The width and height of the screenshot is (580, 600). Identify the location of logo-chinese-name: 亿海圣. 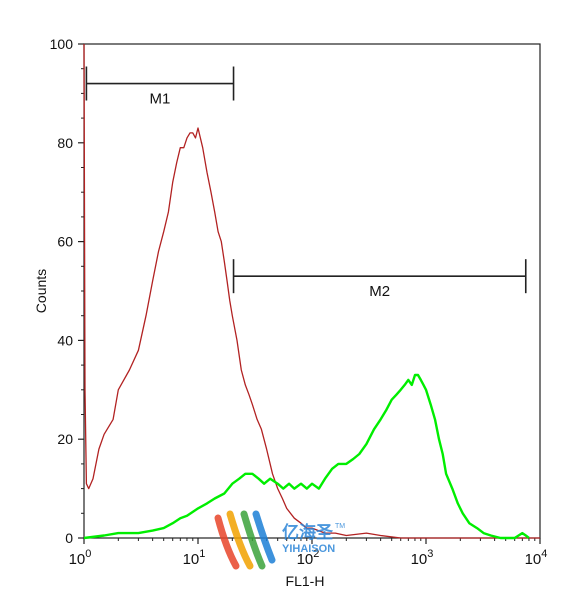
(308, 532).